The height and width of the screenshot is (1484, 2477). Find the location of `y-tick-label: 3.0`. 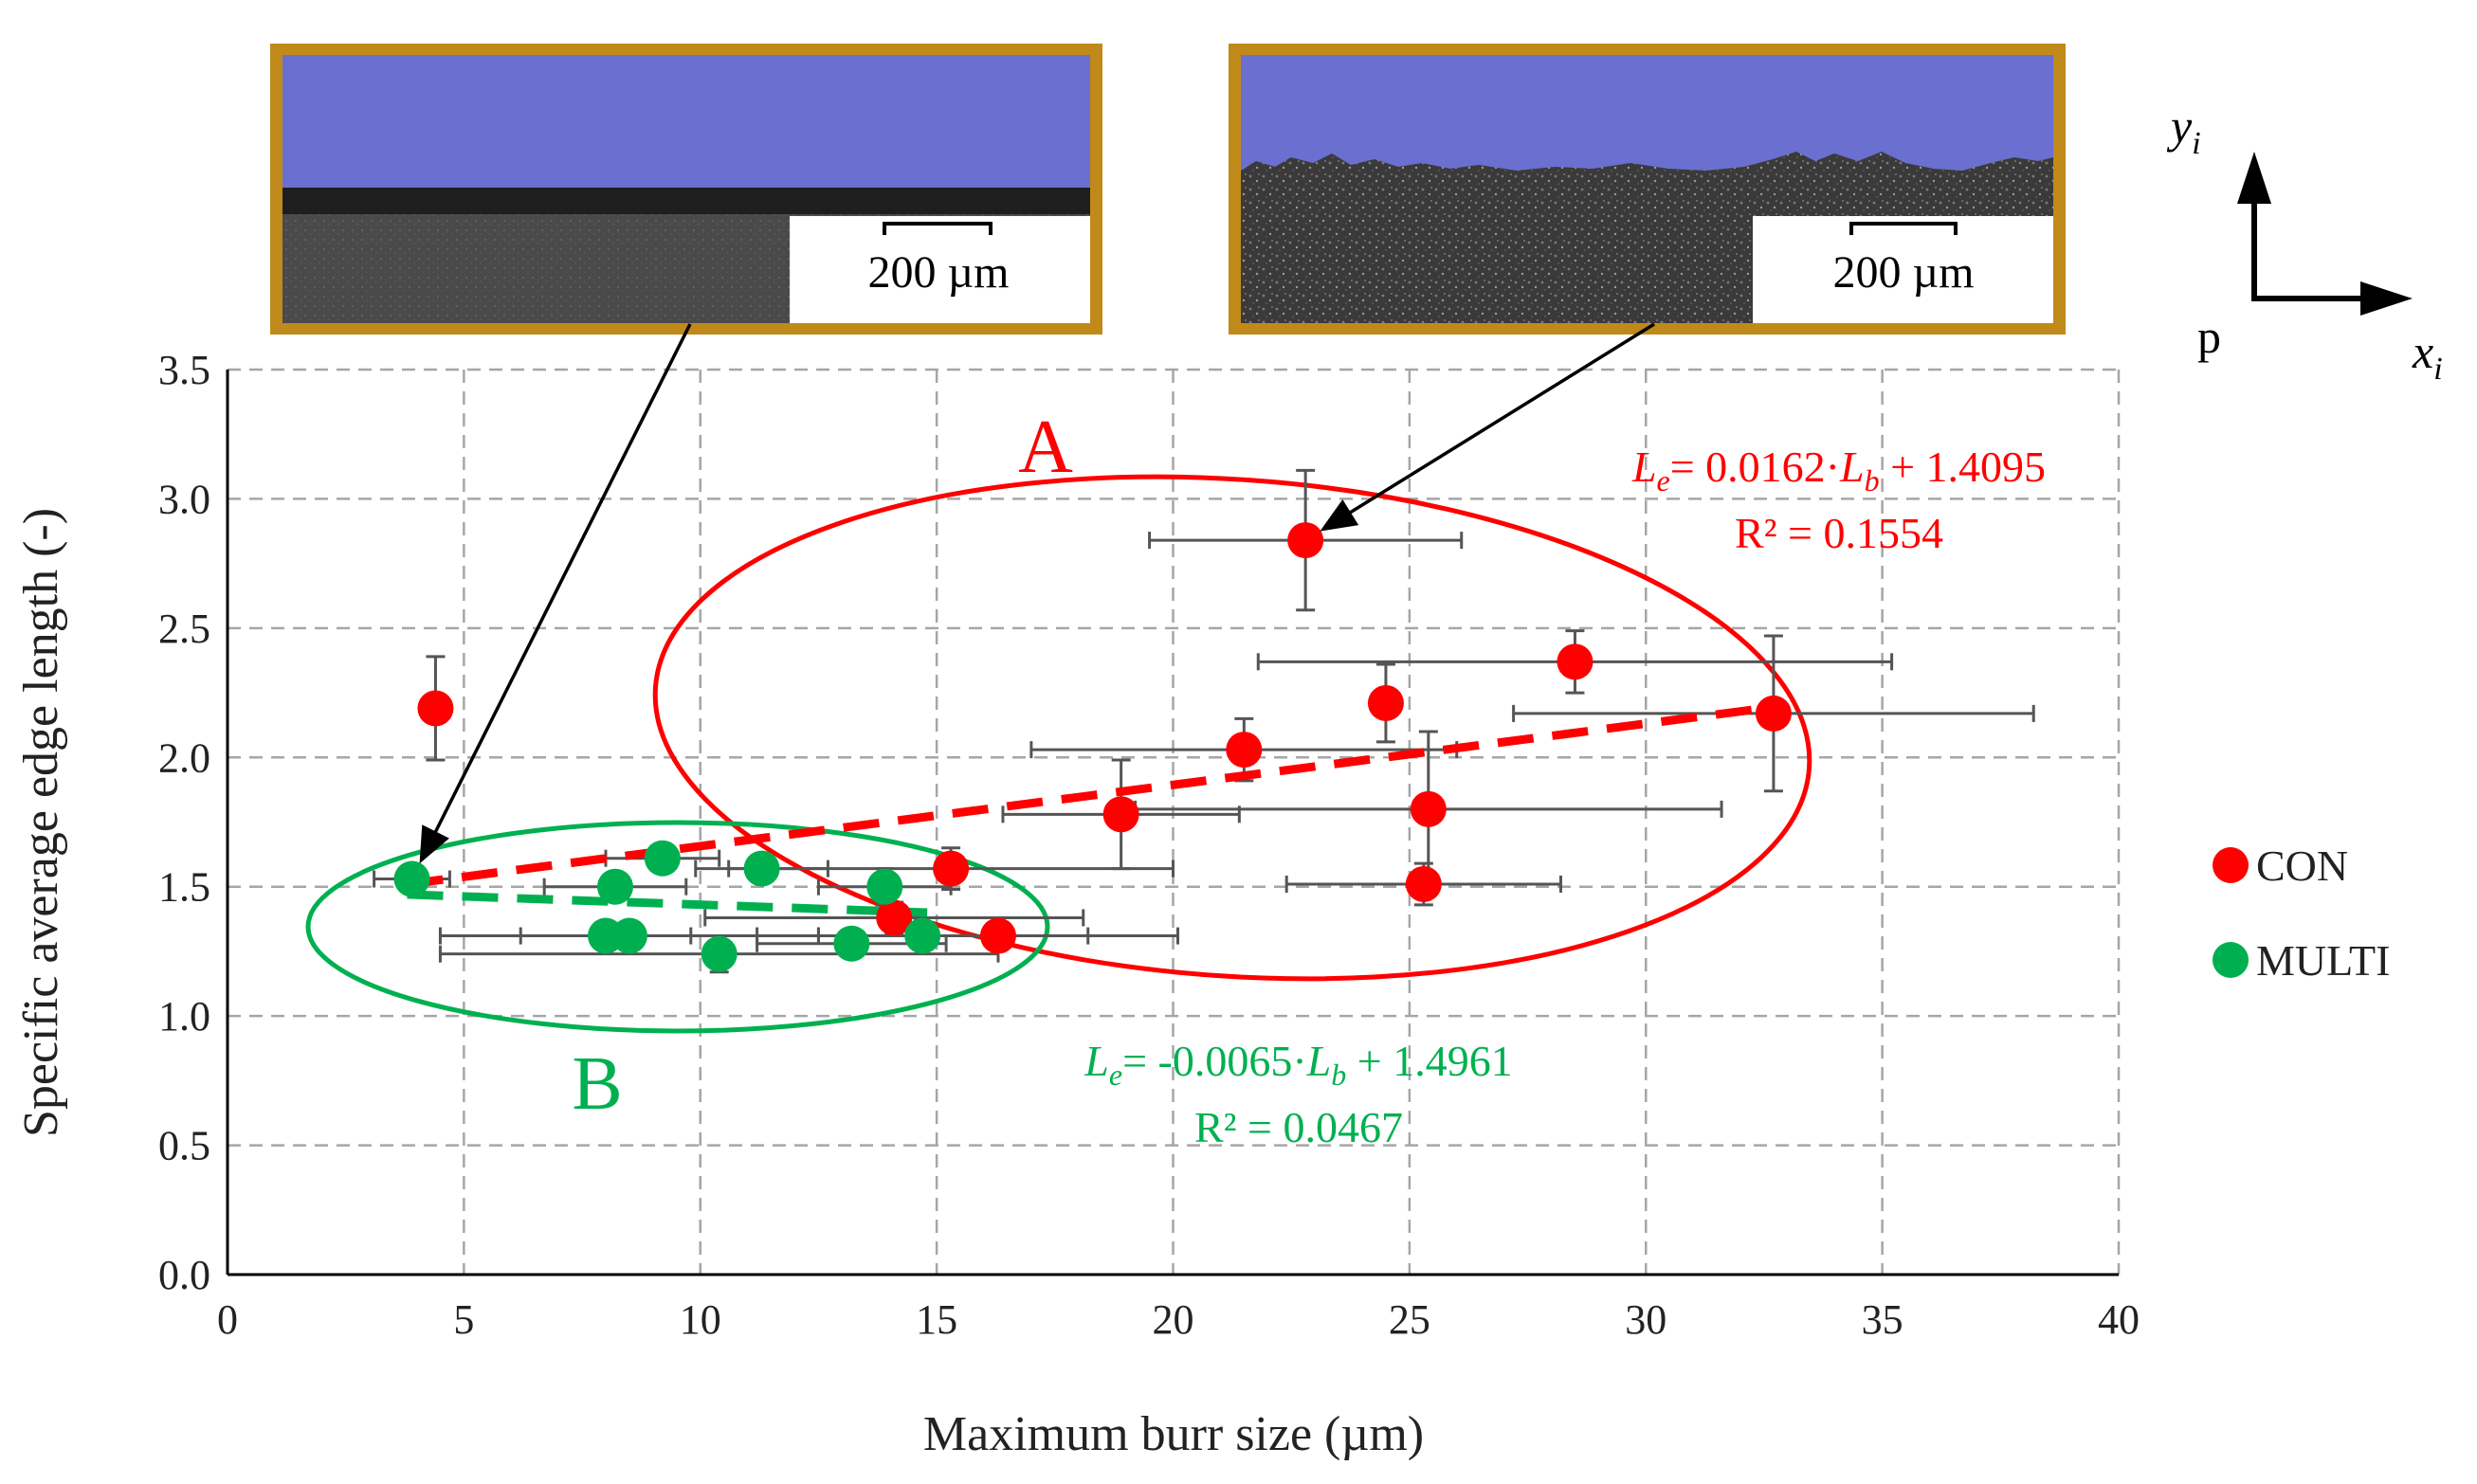

y-tick-label: 3.0 is located at coordinates (184, 499).